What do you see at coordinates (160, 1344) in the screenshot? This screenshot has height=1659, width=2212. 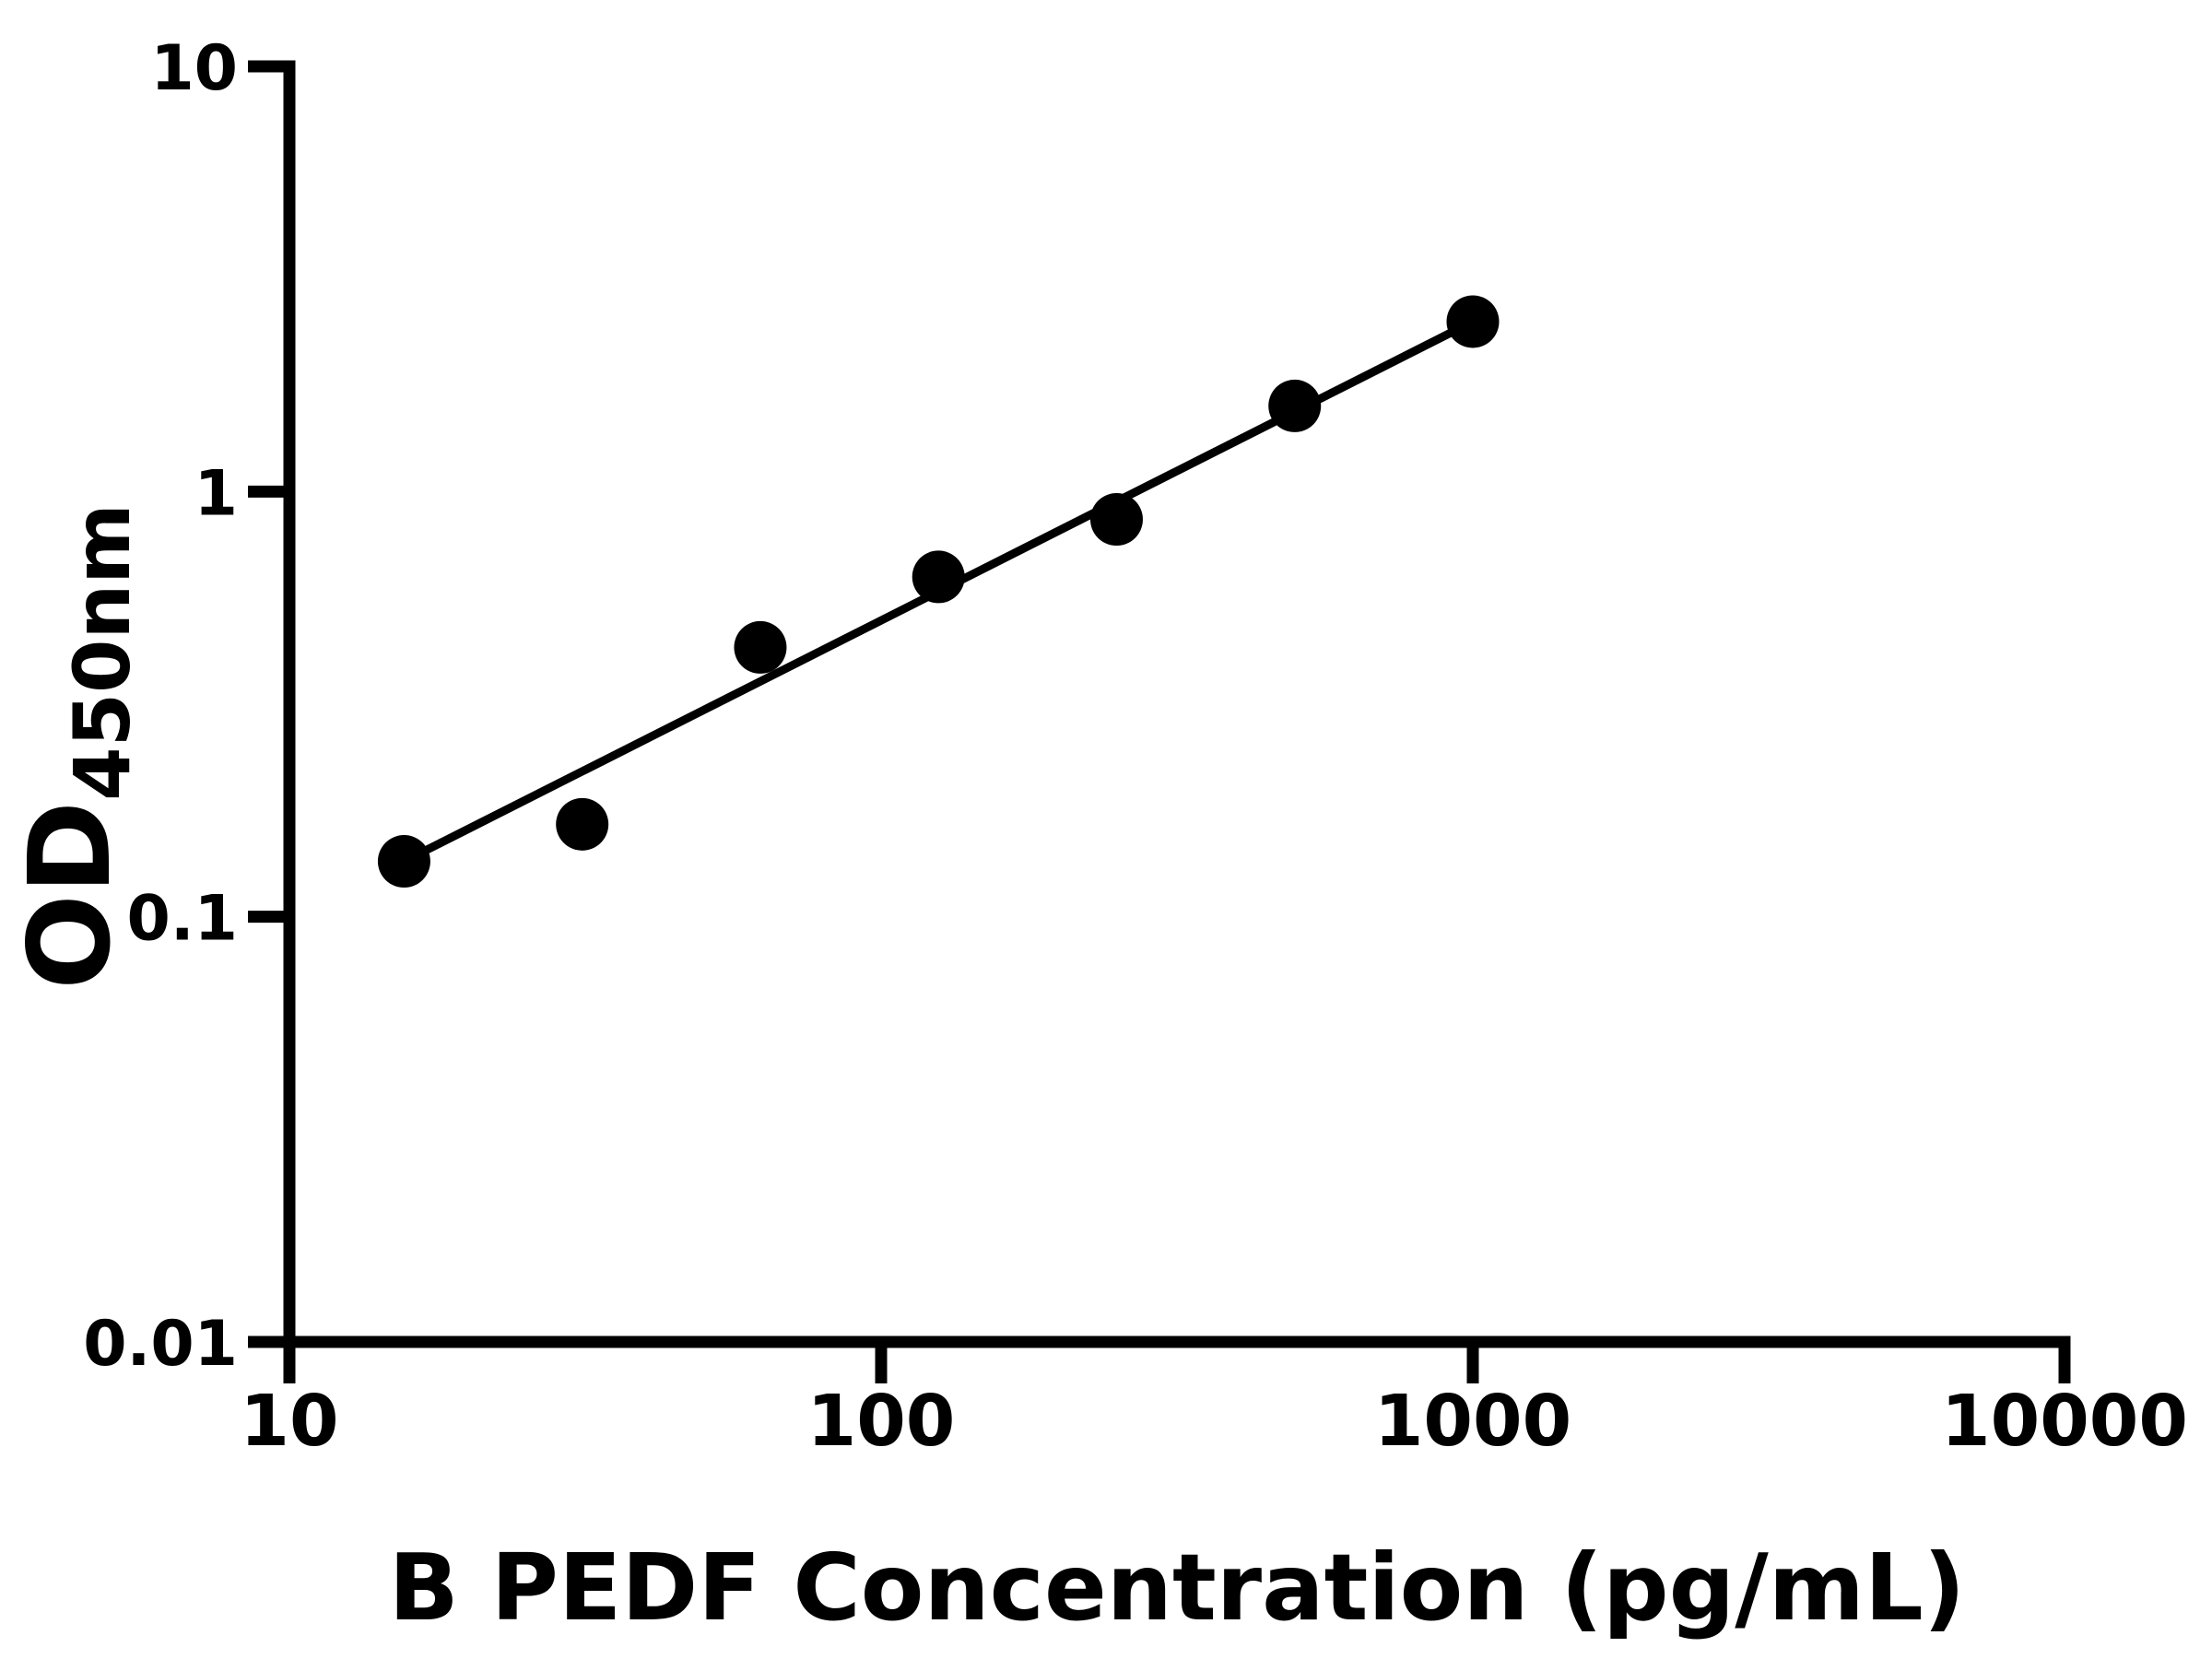 I see `y-tick-label: 0.01` at bounding box center [160, 1344].